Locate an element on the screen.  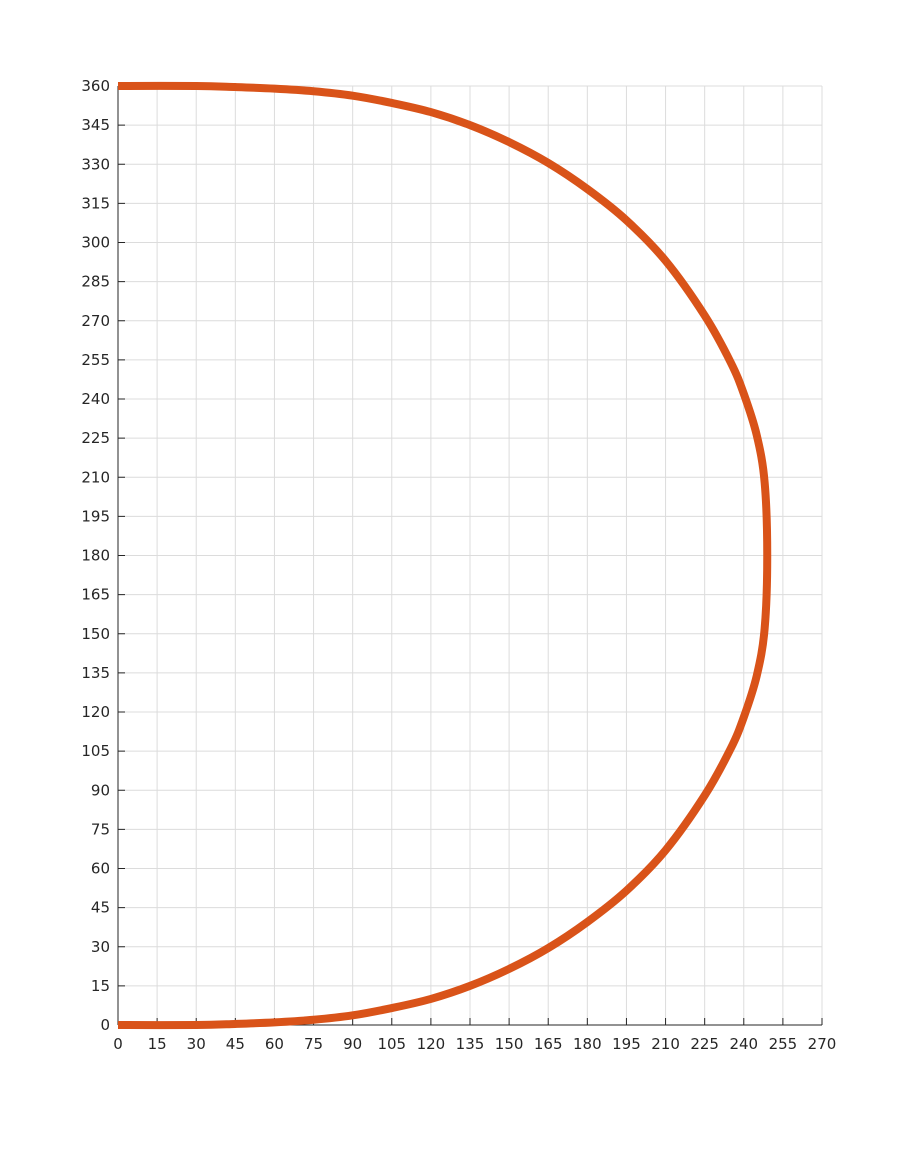
y-tick-label: 15 is located at coordinates (100, 986).